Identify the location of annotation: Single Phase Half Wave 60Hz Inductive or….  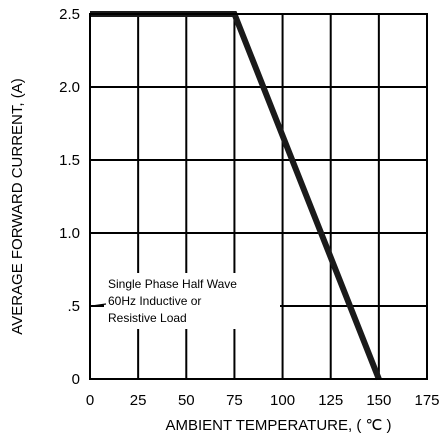
(185, 301).